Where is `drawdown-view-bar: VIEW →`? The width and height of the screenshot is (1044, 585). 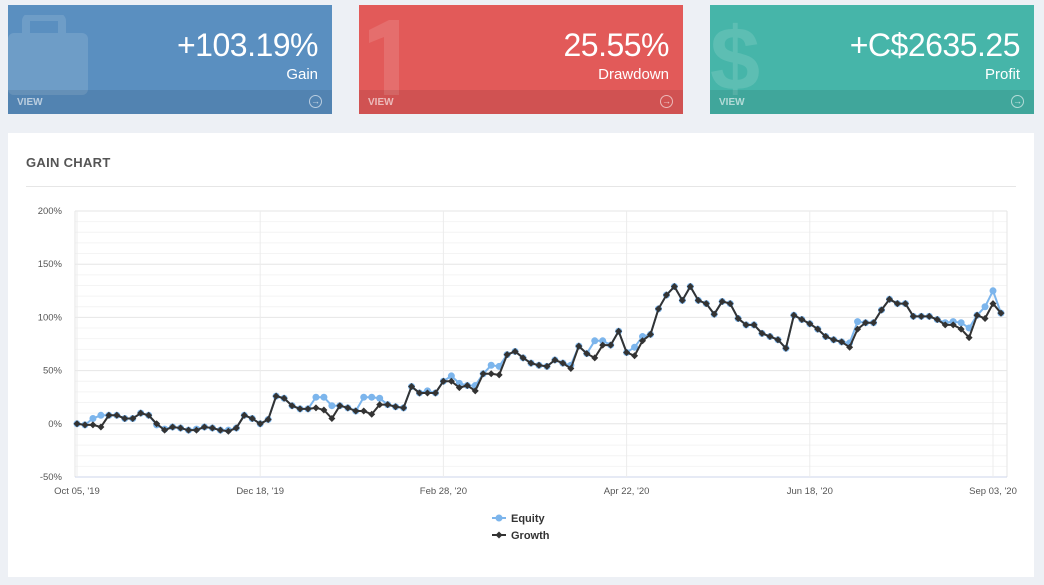 drawdown-view-bar: VIEW → is located at coordinates (521, 102).